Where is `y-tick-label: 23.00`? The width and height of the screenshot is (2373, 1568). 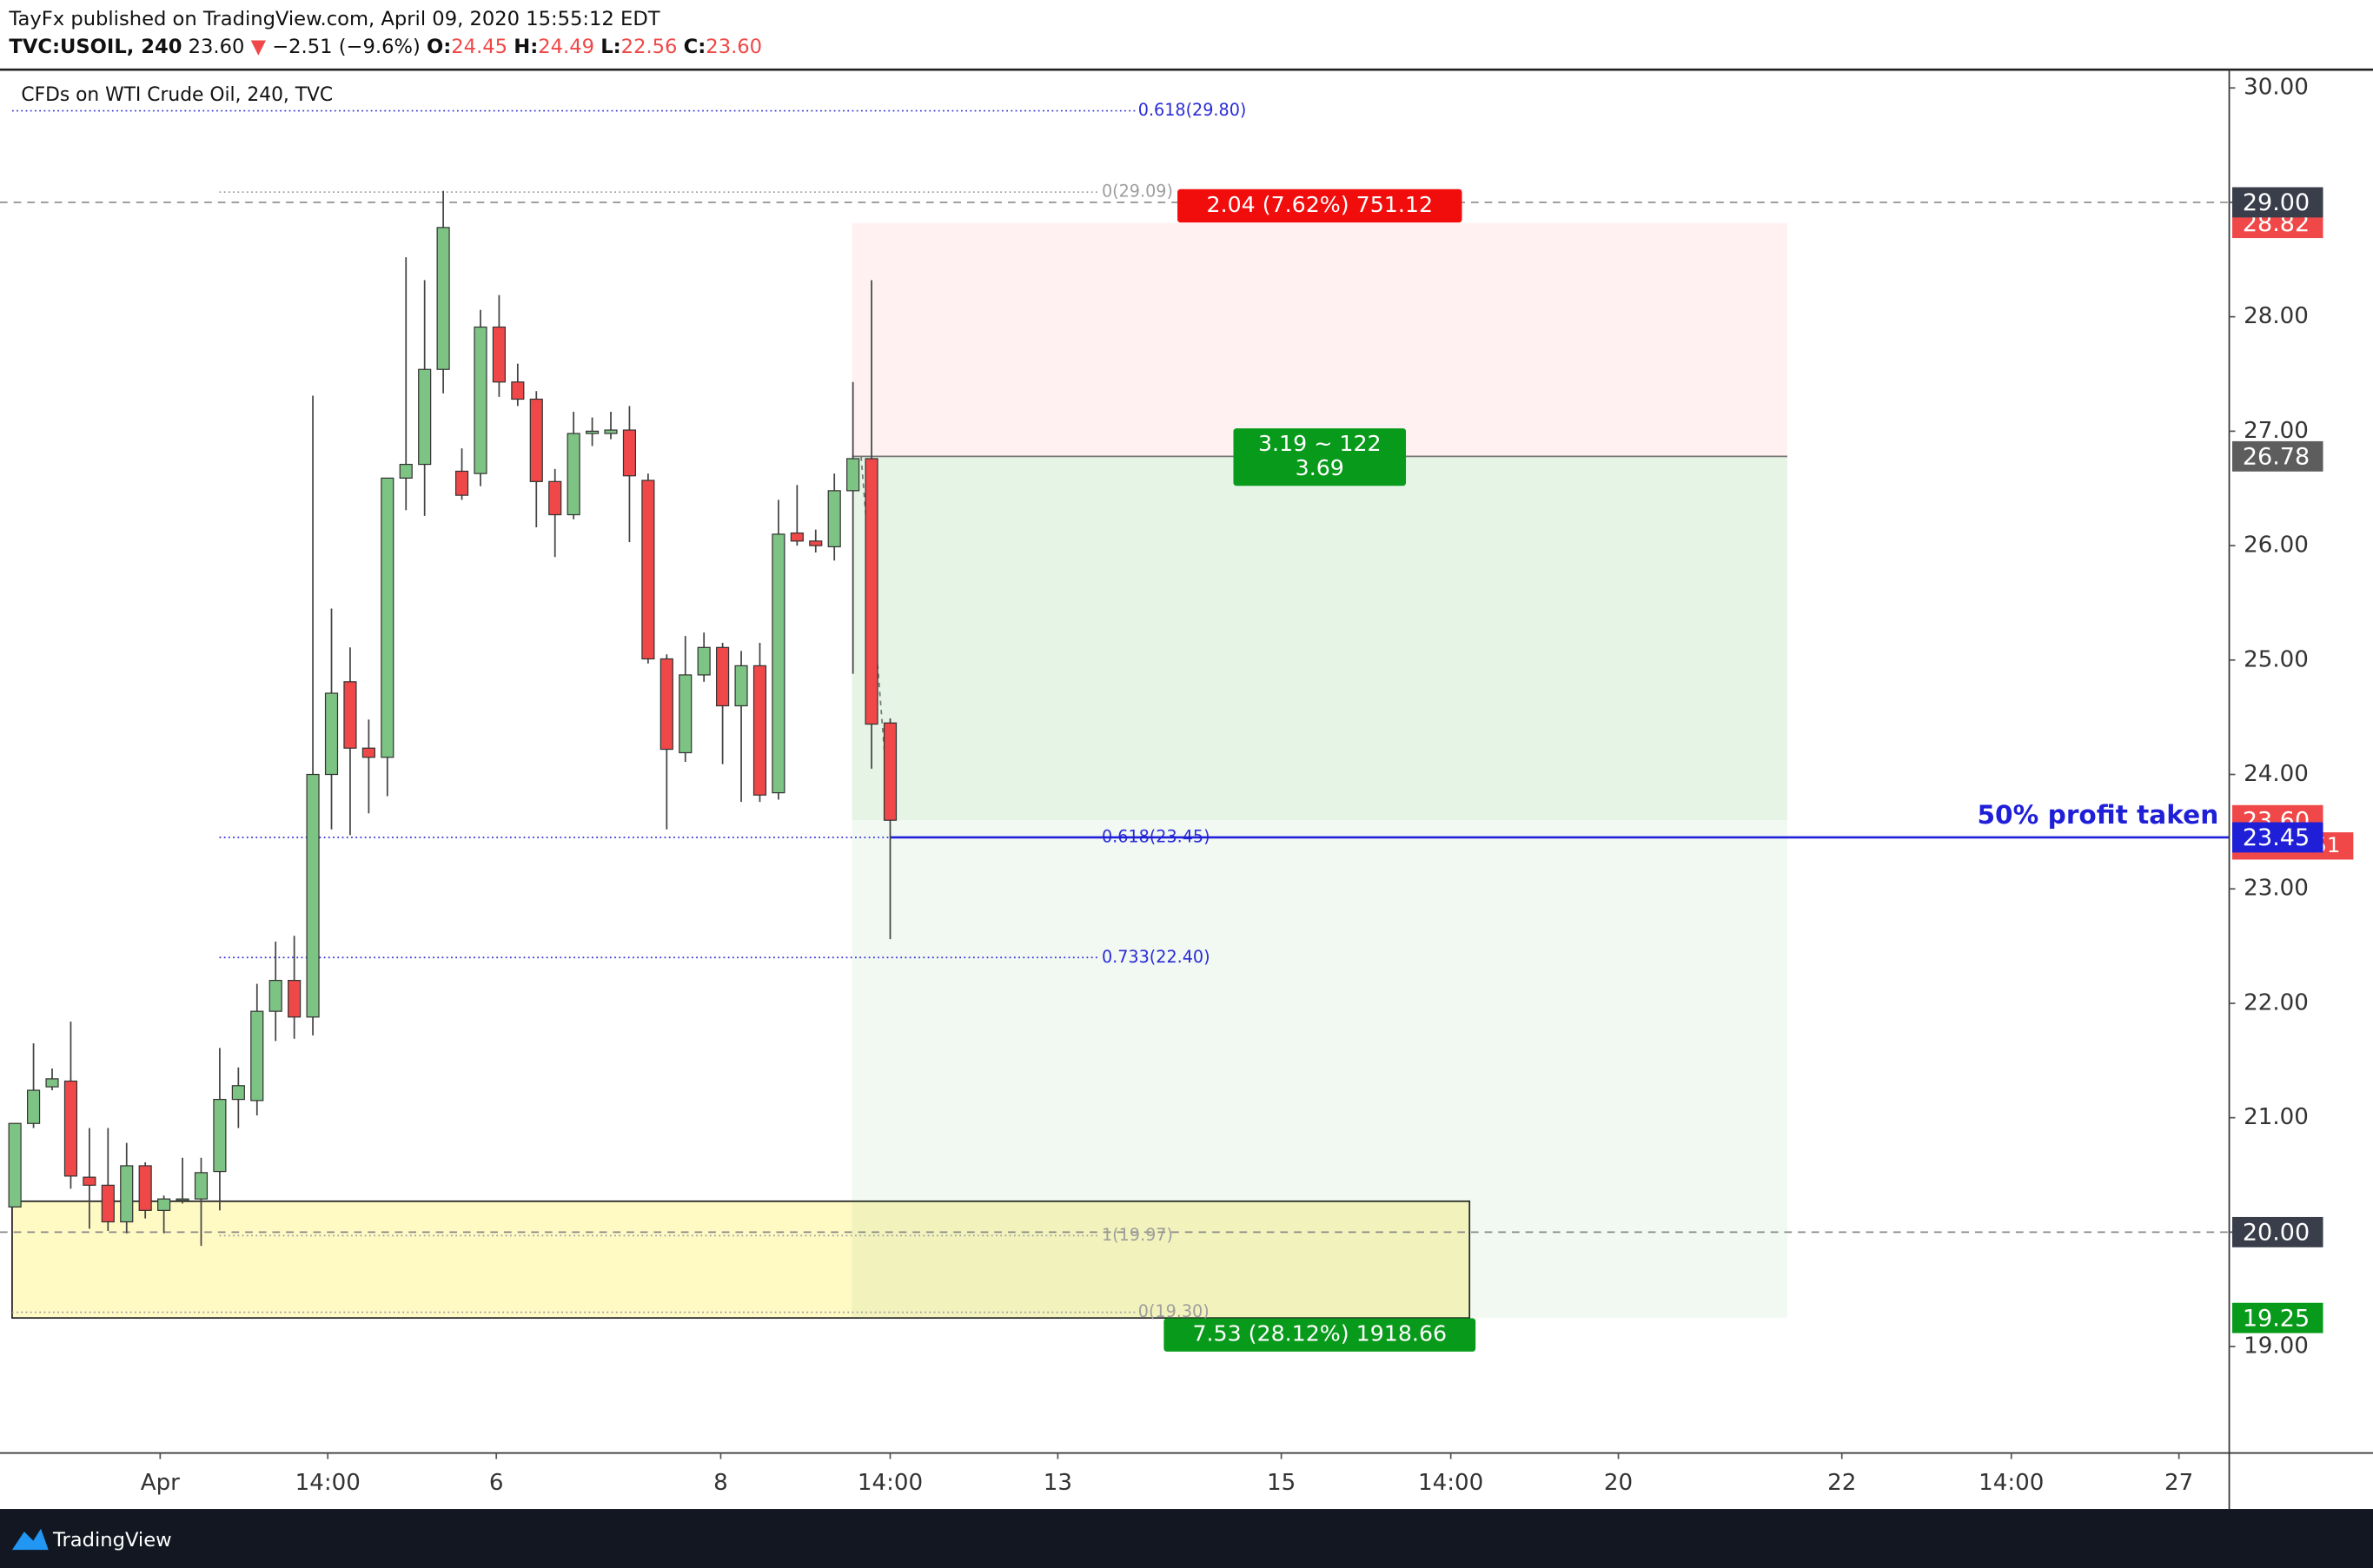 y-tick-label: 23.00 is located at coordinates (2276, 889).